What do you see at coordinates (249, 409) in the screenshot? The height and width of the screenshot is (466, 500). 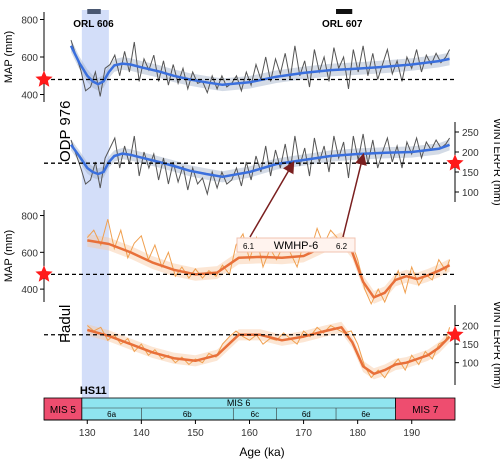 I see `marine-isotope-stage-timescale: MIS 5 MIS 6 MIS 7 6a 6b 6c 6d 6e` at bounding box center [249, 409].